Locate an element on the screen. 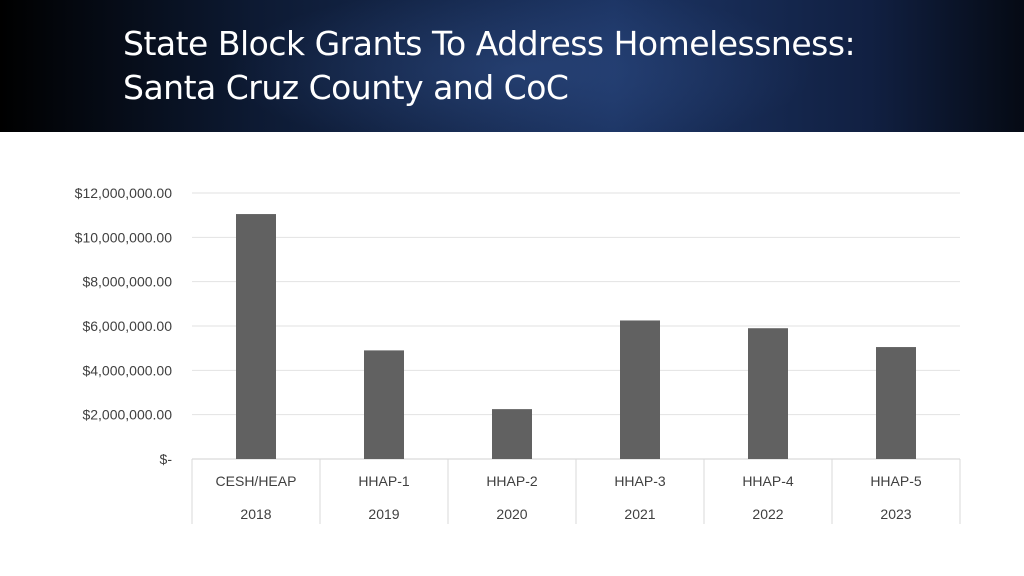 The width and height of the screenshot is (1024, 576). y-tick-label: $10,000,000.00 is located at coordinates (124, 237).